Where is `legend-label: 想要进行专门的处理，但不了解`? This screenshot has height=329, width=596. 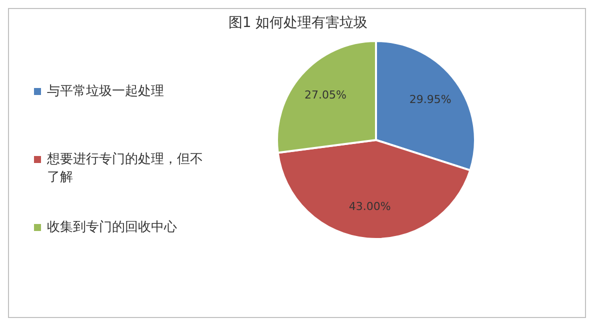
legend-label: 想要进行专门的处理，但不了解 is located at coordinates (125, 168).